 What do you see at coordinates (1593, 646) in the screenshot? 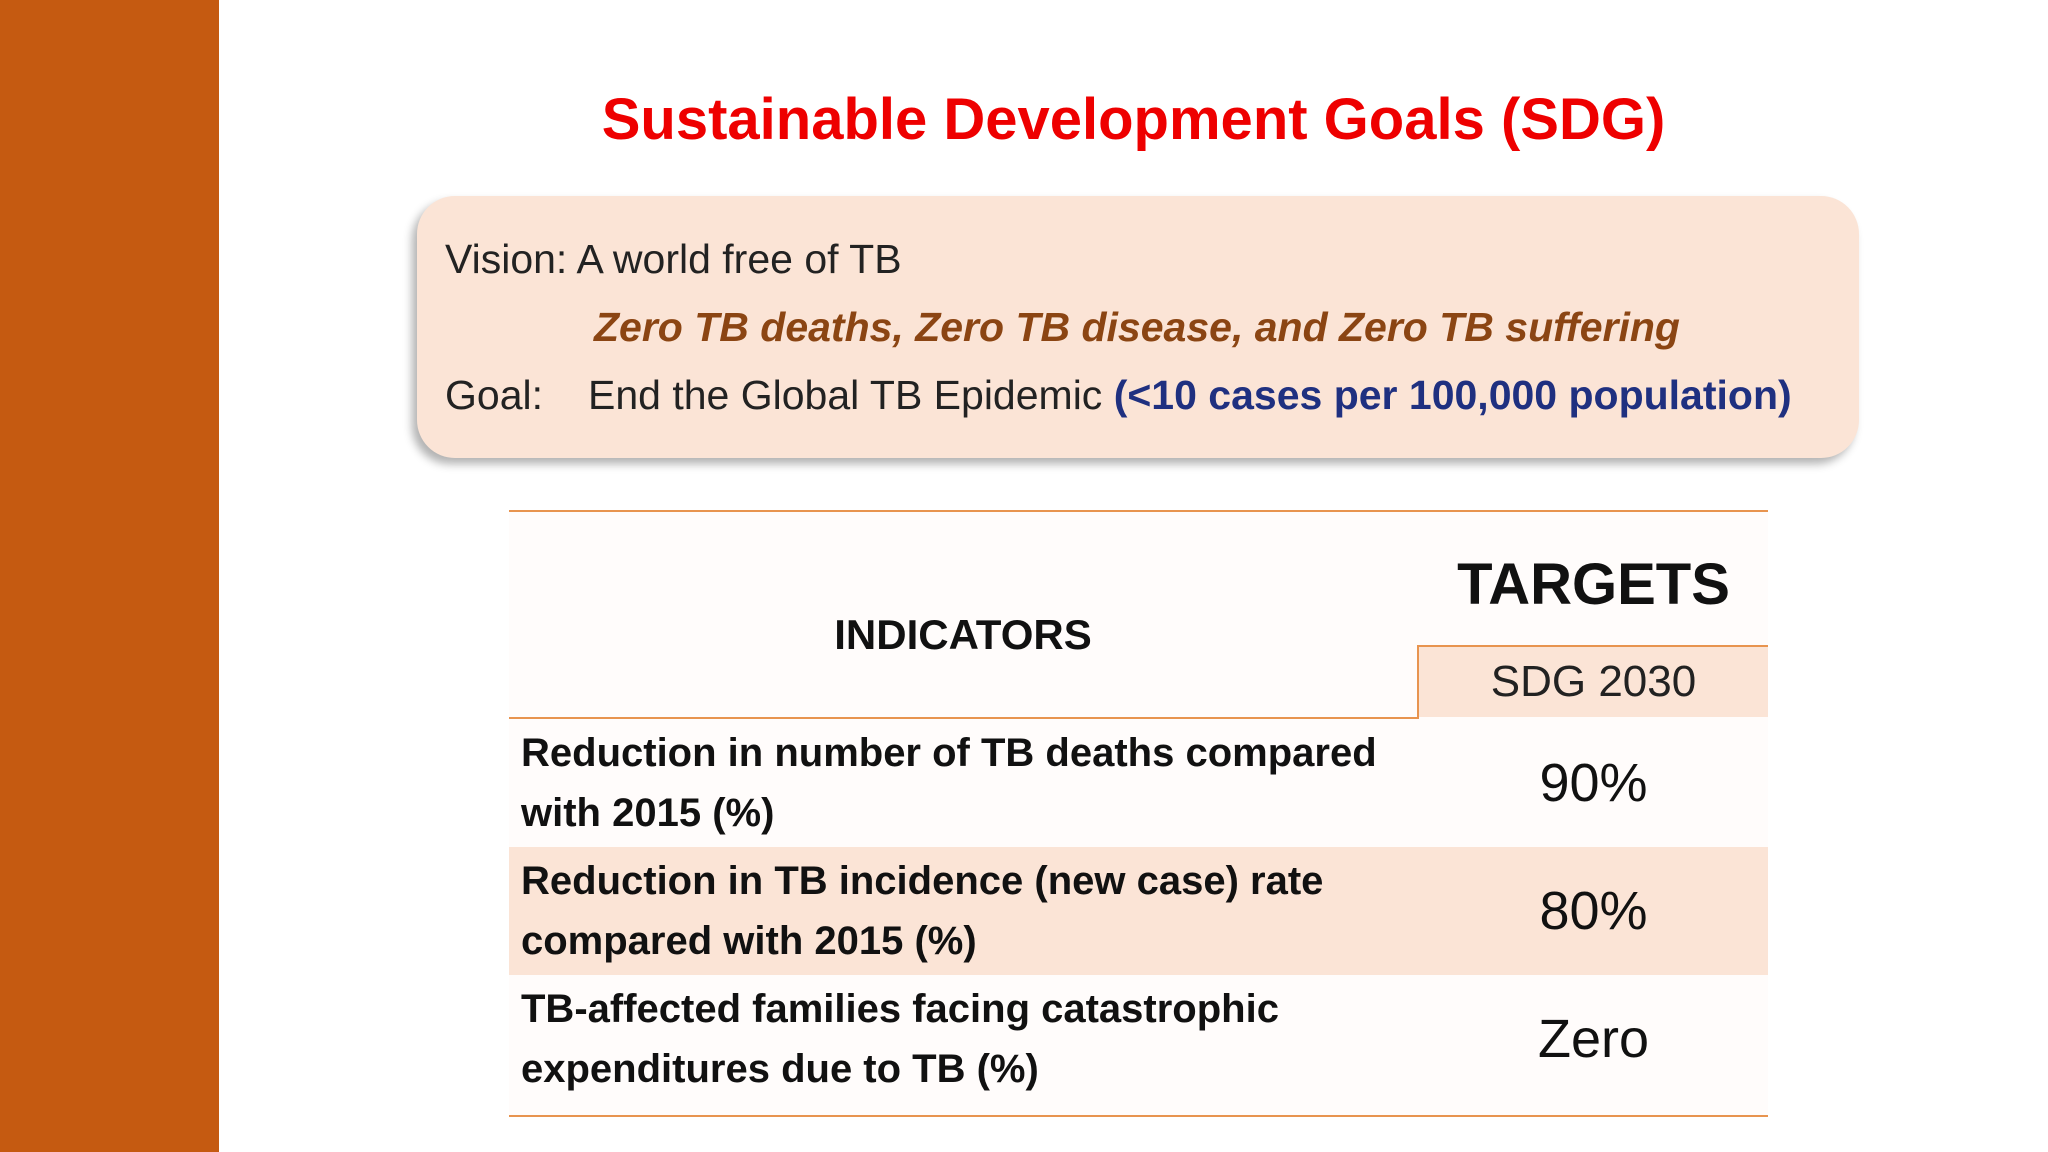
I see `targets-subheader-rule` at bounding box center [1593, 646].